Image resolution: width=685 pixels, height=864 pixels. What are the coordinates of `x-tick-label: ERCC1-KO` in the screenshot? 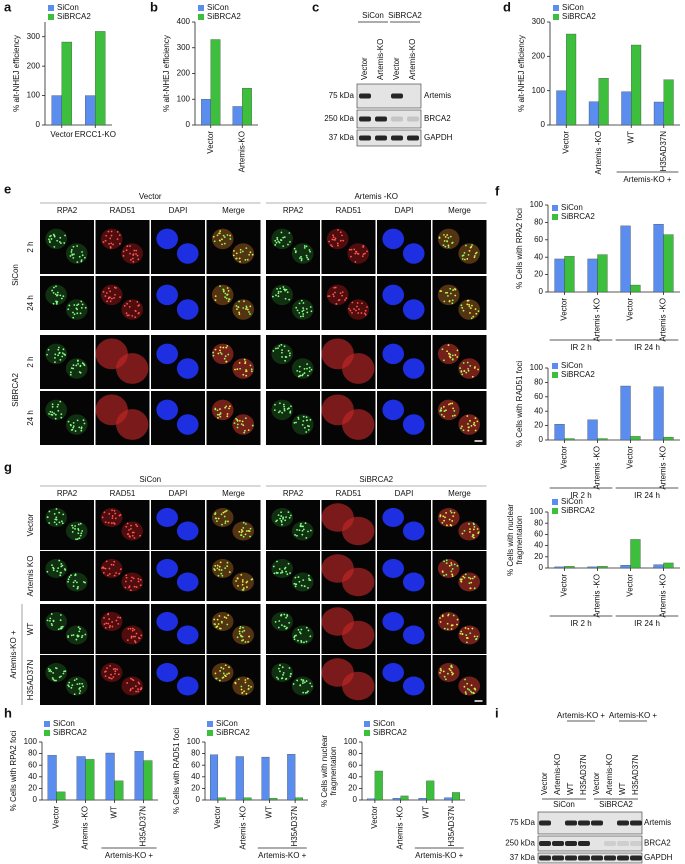 It's located at (95, 134).